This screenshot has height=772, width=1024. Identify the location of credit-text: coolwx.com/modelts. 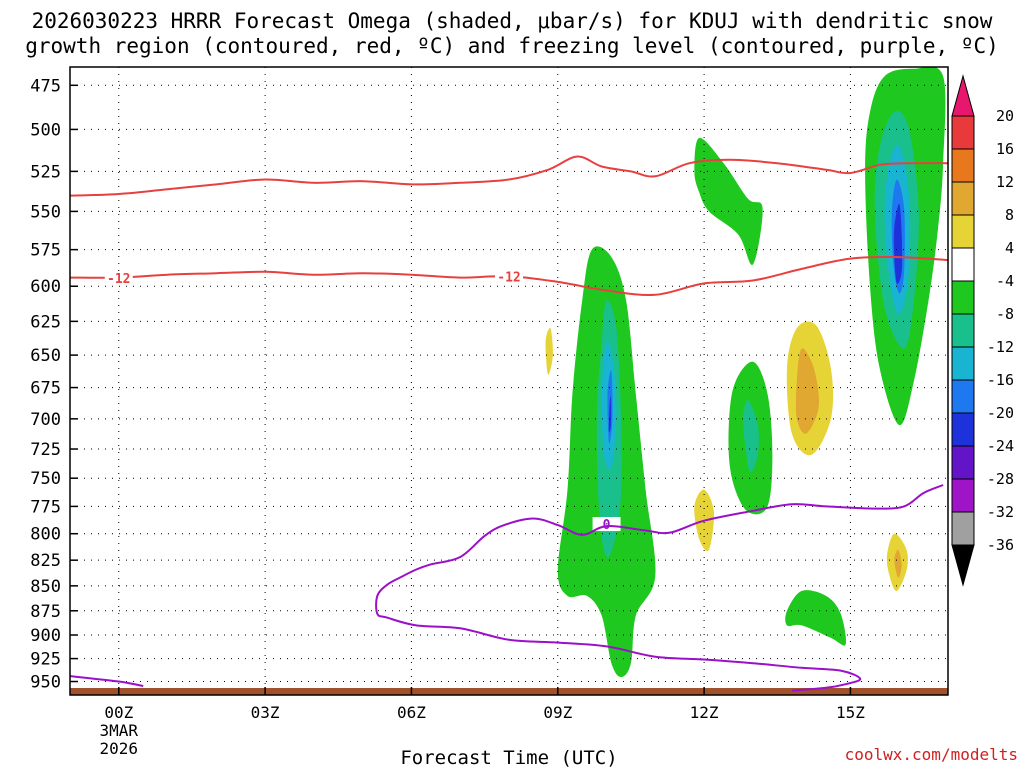
(931, 754).